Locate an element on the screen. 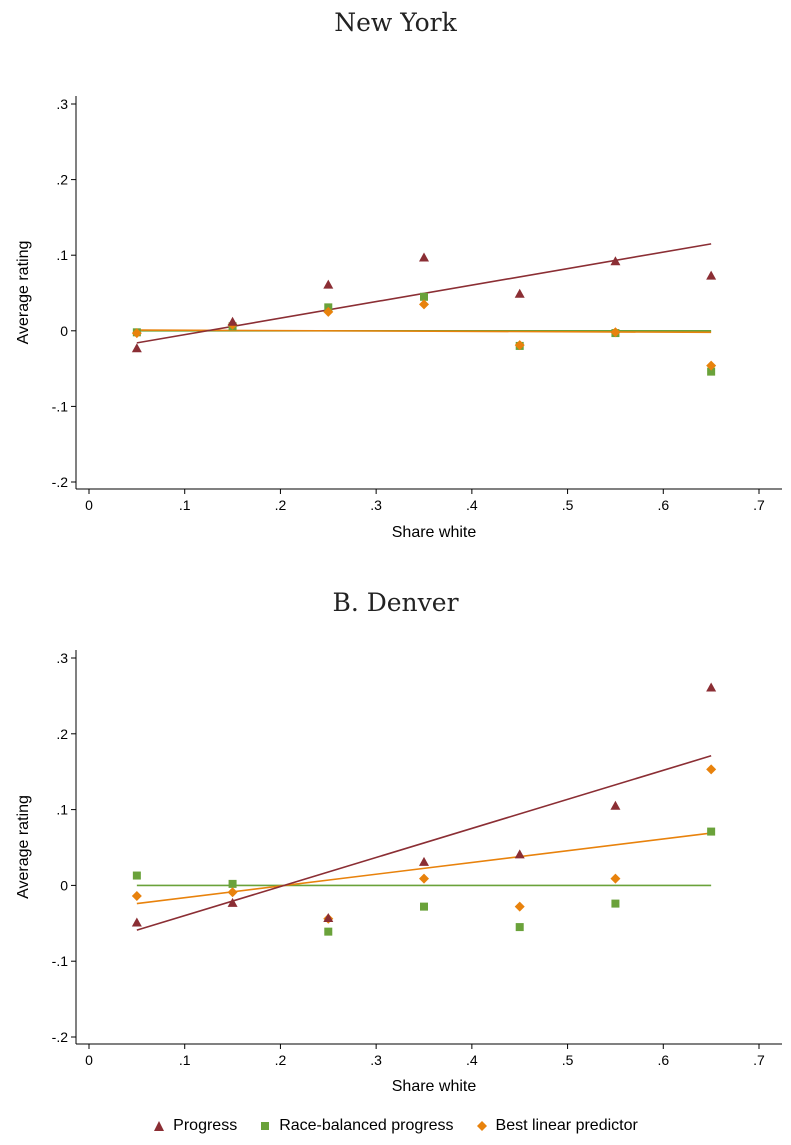 The height and width of the screenshot is (1145, 791). chart-title: New York is located at coordinates (395, 22).